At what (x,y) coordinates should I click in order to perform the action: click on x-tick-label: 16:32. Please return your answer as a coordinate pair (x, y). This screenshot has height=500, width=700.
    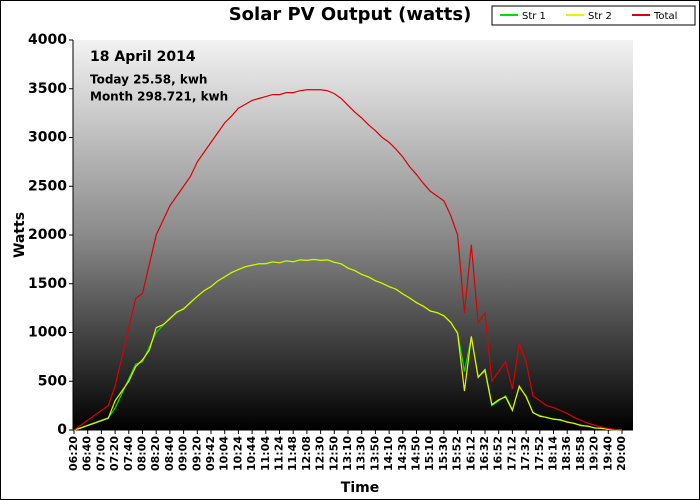
    Looking at the image, I should click on (484, 453).